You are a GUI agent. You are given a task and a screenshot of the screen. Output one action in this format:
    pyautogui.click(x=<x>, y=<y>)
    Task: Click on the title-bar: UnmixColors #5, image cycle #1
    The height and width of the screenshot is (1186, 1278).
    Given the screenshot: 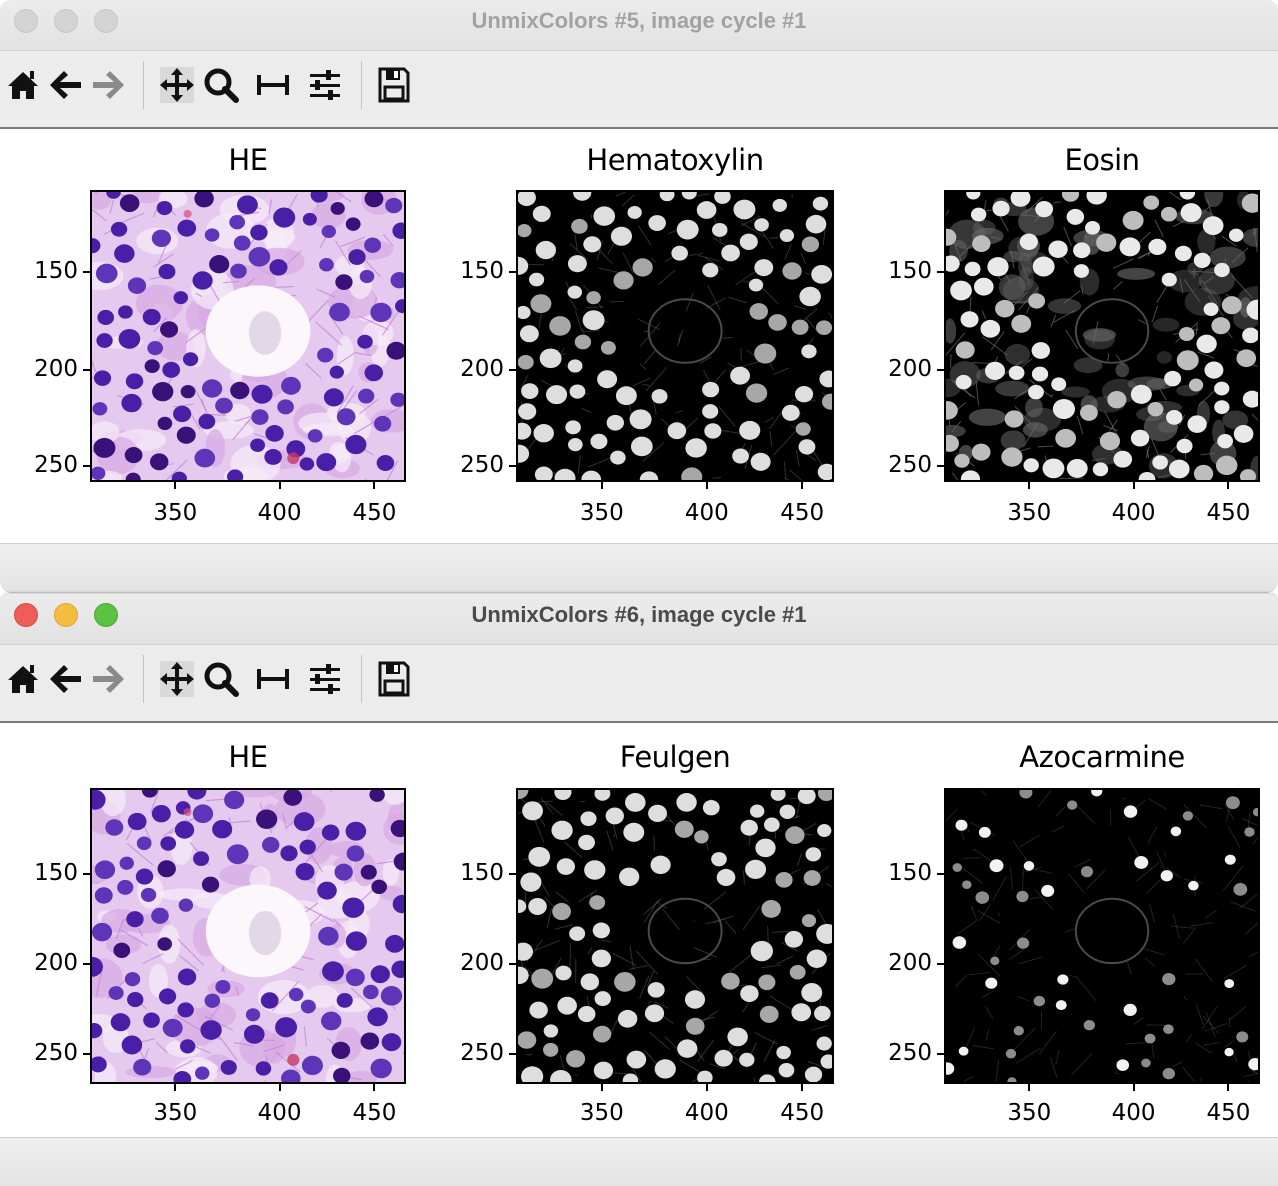 What is the action you would take?
    pyautogui.click(x=639, y=25)
    